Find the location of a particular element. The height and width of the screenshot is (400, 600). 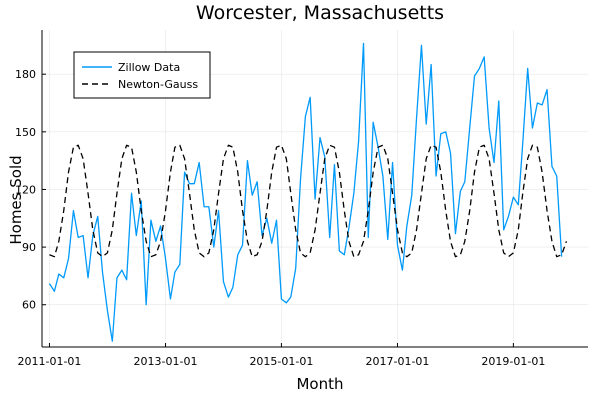

y-tick-label: 150 is located at coordinates (25, 132).